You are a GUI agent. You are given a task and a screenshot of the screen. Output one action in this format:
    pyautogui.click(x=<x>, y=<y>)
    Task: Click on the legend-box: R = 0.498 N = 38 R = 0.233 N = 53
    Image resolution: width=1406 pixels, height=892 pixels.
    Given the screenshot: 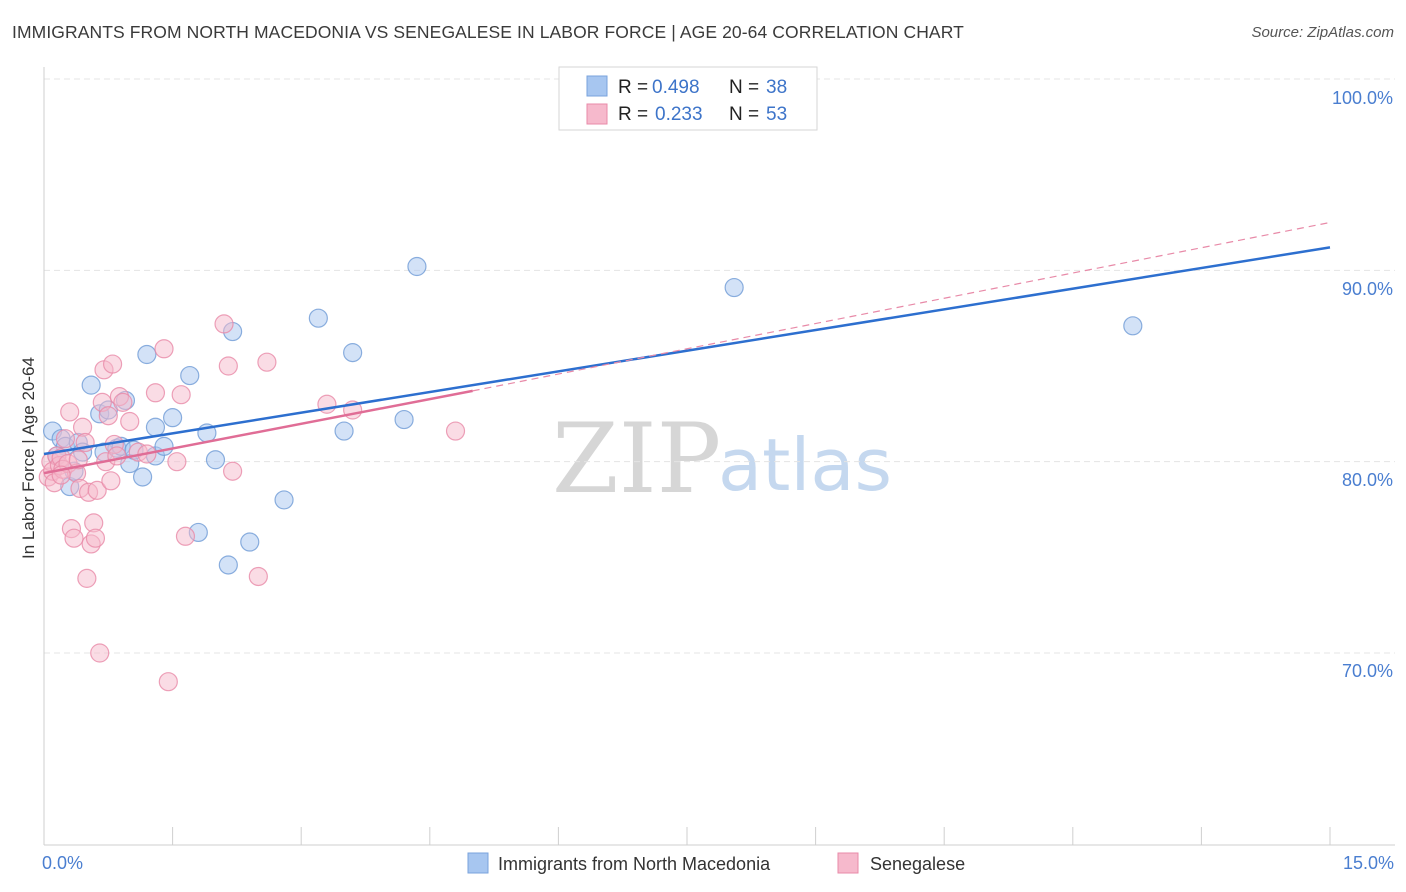 What is the action you would take?
    pyautogui.click(x=688, y=98)
    